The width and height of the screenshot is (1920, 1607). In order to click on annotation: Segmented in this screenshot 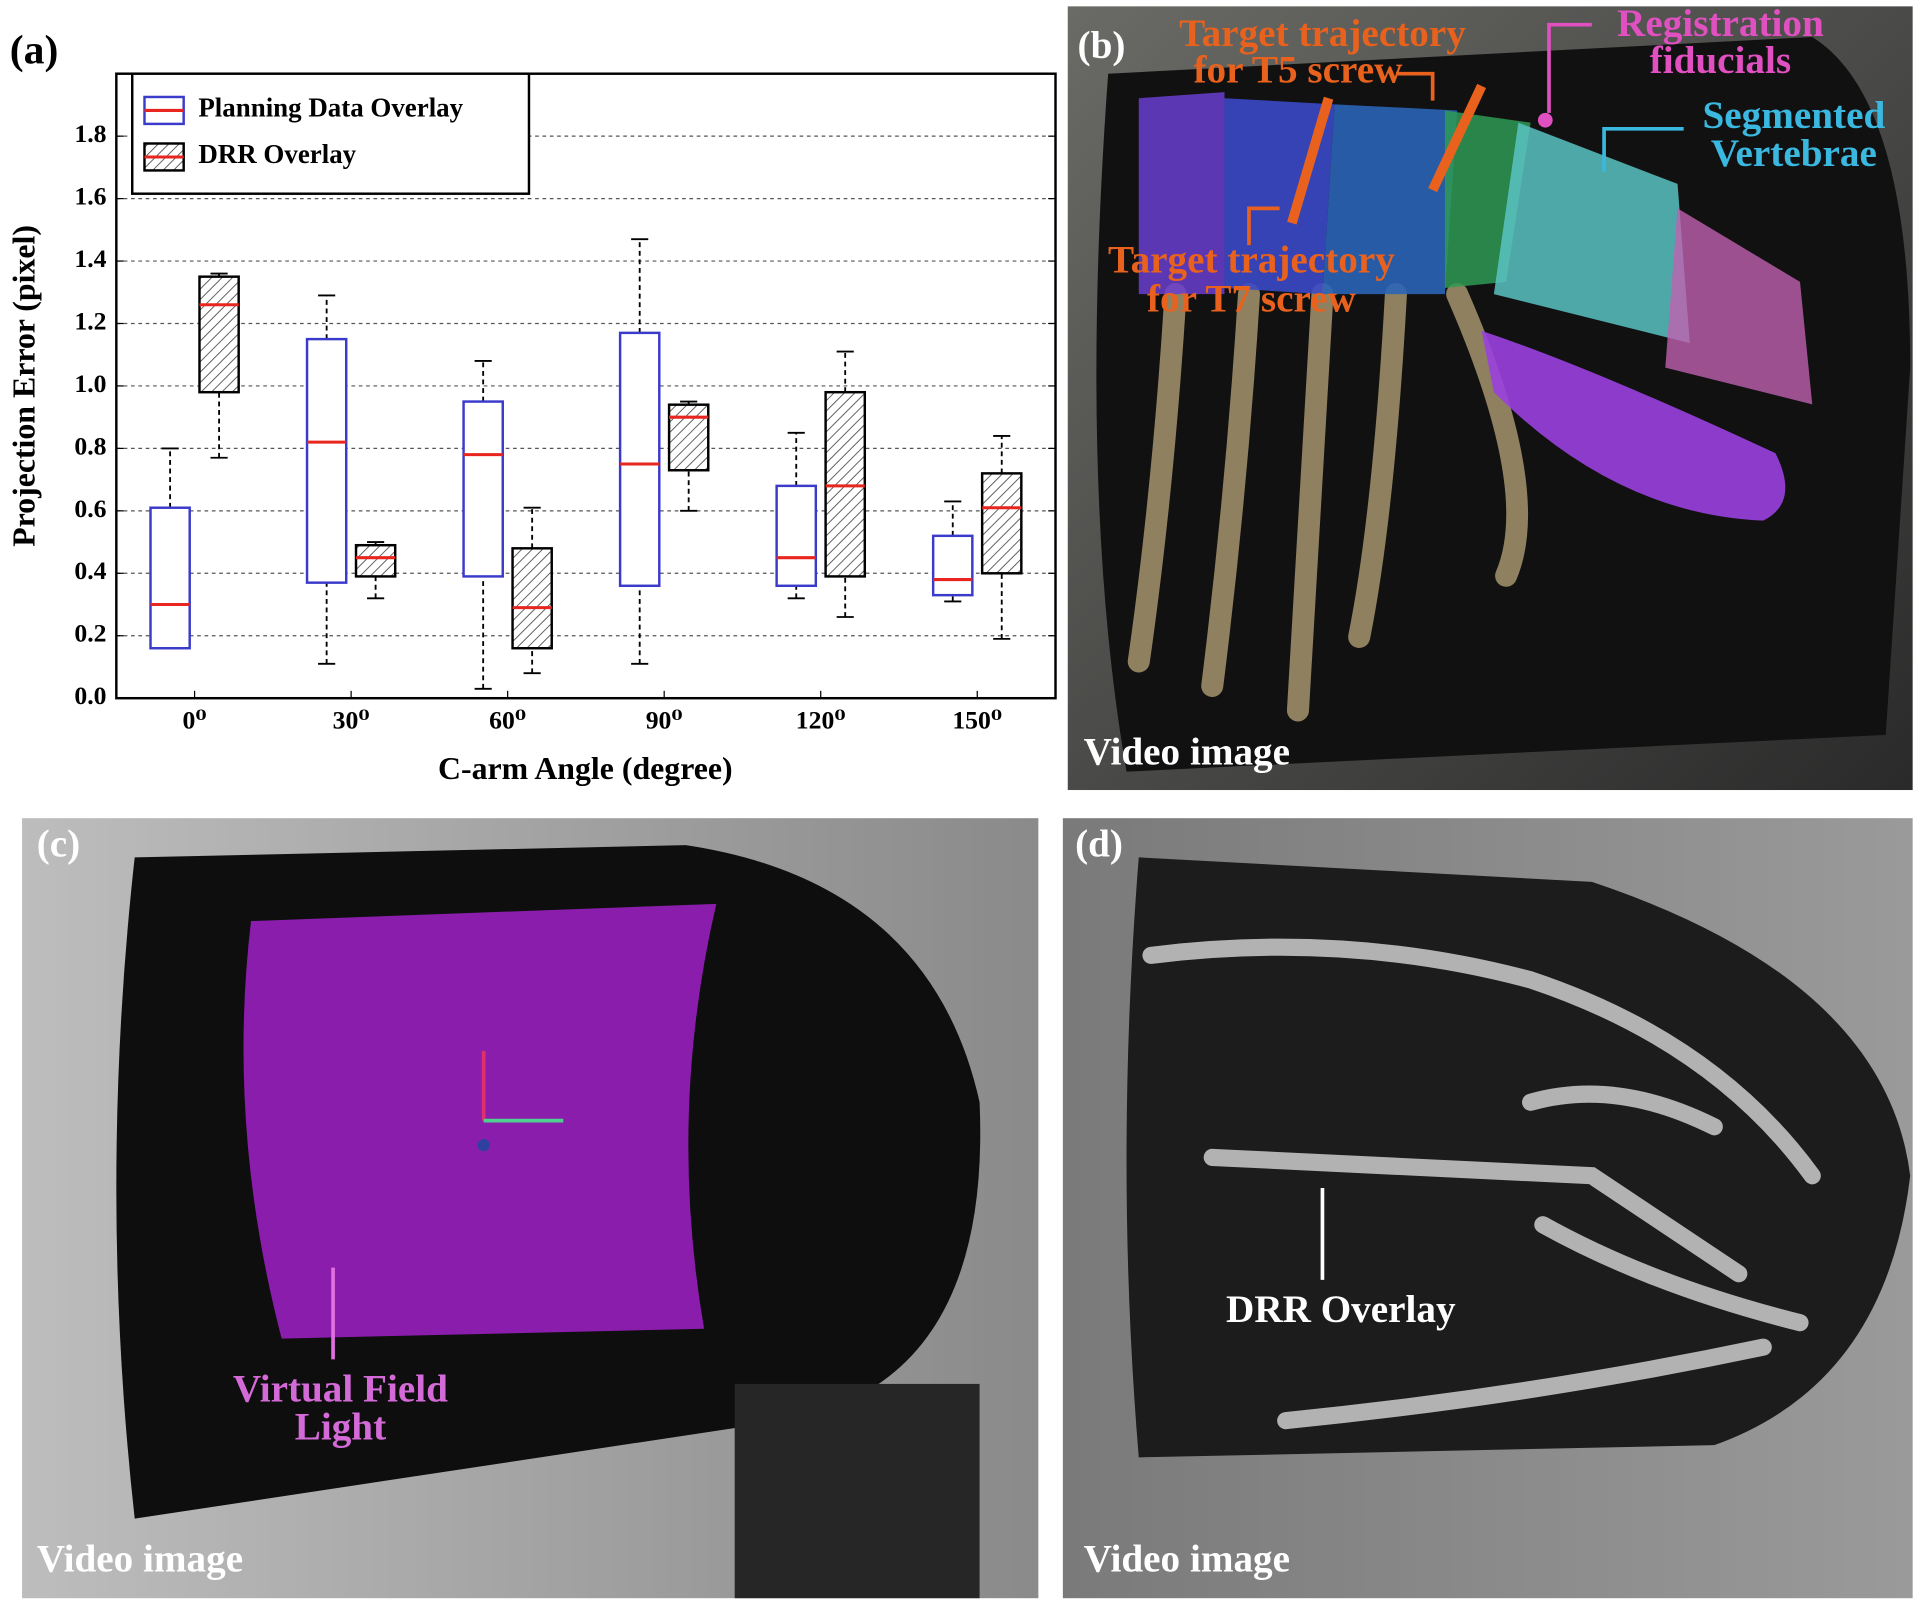, I will do `click(1793, 115)`.